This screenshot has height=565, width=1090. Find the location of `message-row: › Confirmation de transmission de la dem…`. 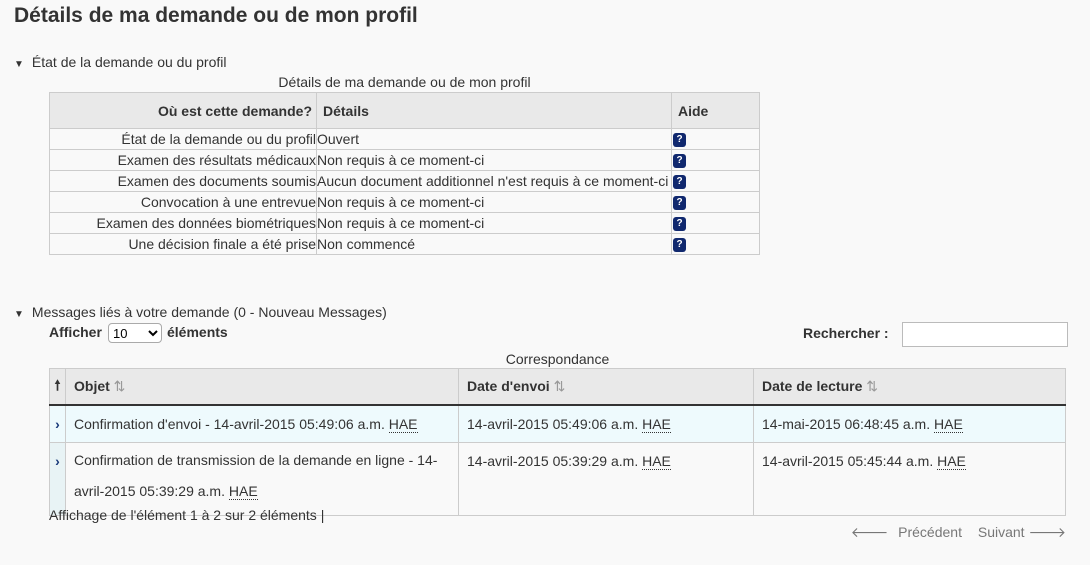

message-row: › Confirmation de transmission de la dem… is located at coordinates (557, 479).